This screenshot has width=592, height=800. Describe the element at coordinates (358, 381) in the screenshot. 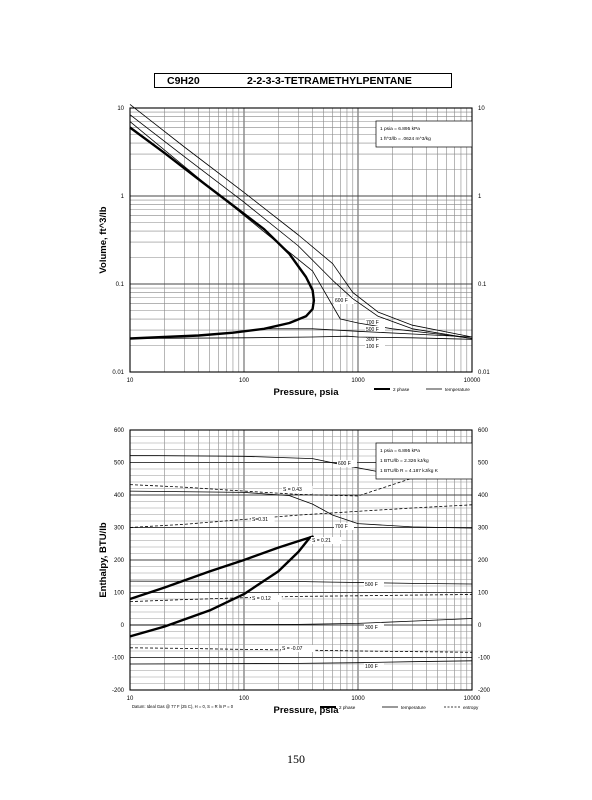

I see `chart1-x-tick-label: 1000` at that location.